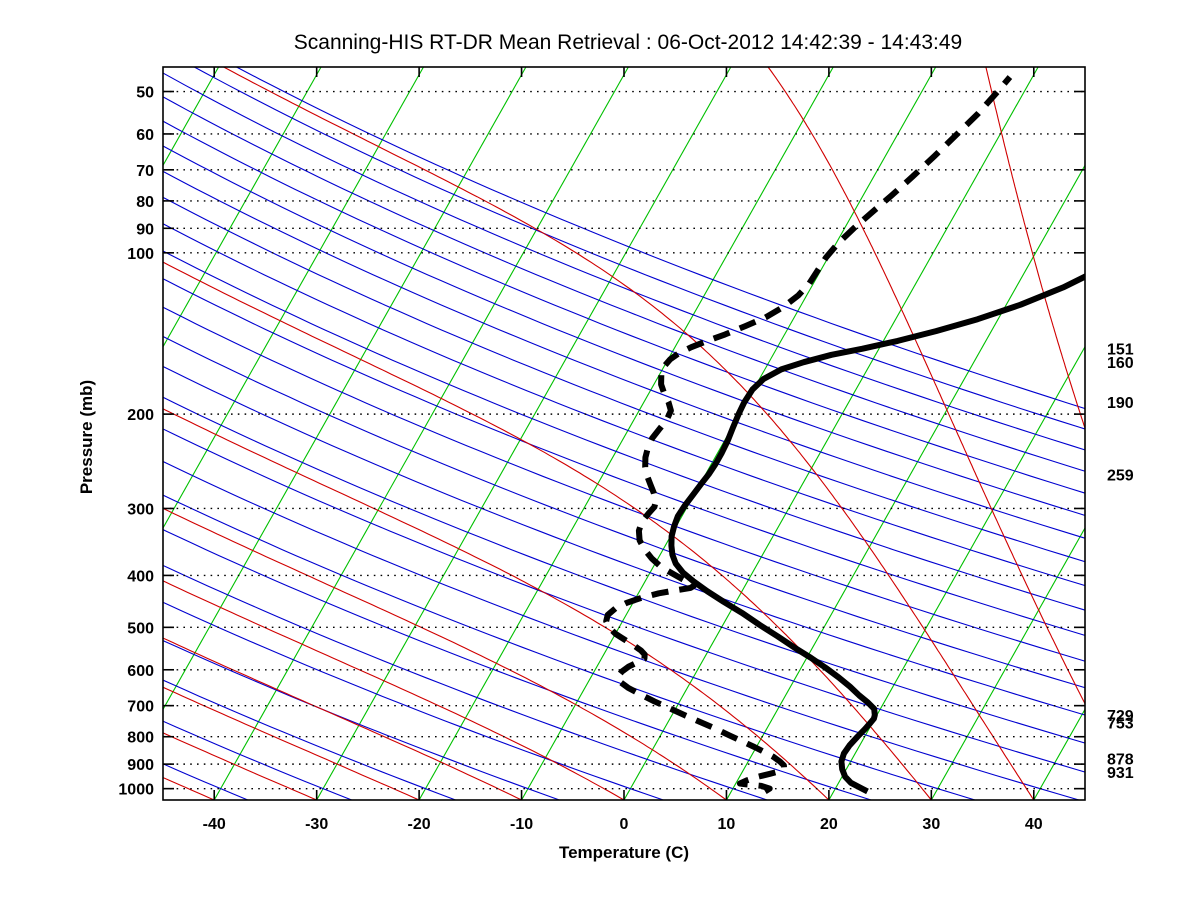  I want to click on x-axis-label: Temperature (C), so click(624, 852).